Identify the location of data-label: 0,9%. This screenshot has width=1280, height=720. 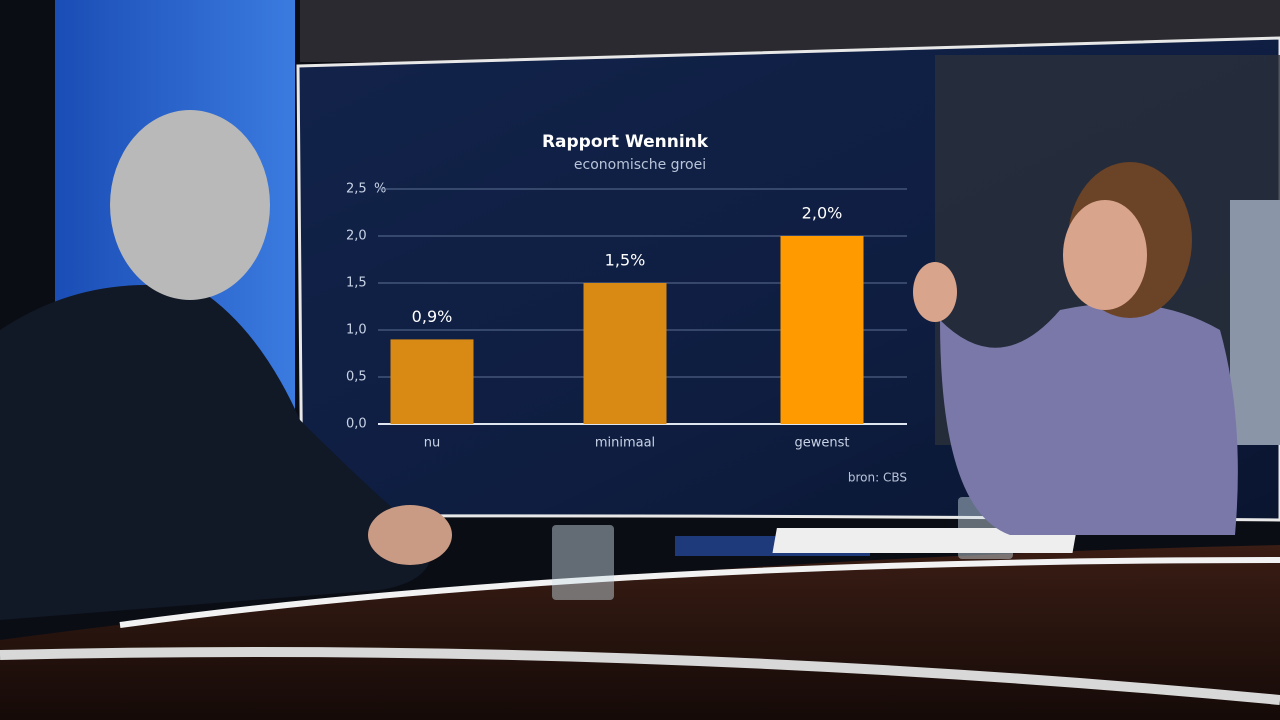
(432, 316).